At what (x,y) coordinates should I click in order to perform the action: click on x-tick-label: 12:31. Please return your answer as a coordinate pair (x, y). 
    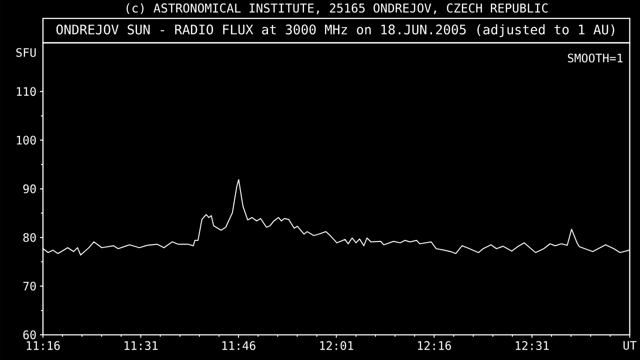
    Looking at the image, I should click on (532, 345).